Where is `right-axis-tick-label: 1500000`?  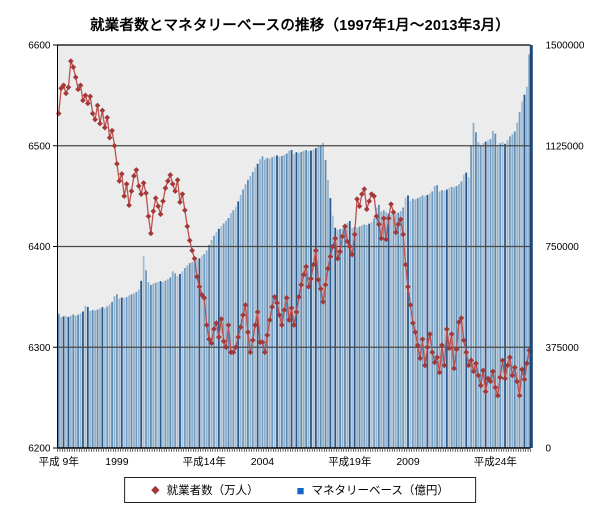 right-axis-tick-label: 1500000 is located at coordinates (565, 46).